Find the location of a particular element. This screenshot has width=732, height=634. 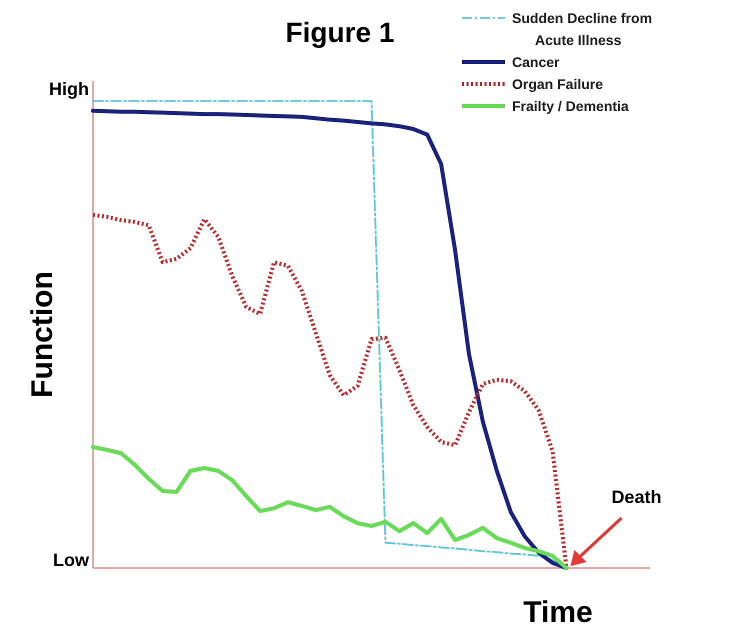

legend-label: Frailty / Dementia is located at coordinates (570, 106).